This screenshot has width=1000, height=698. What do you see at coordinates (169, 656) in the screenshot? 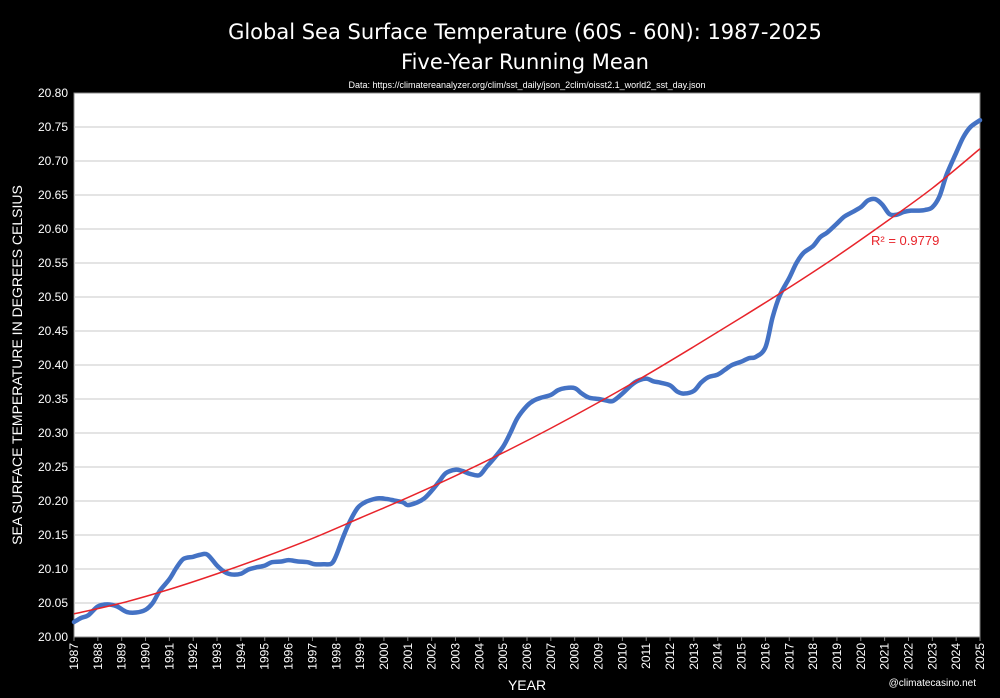
I see `x-tick-label: 1991` at bounding box center [169, 656].